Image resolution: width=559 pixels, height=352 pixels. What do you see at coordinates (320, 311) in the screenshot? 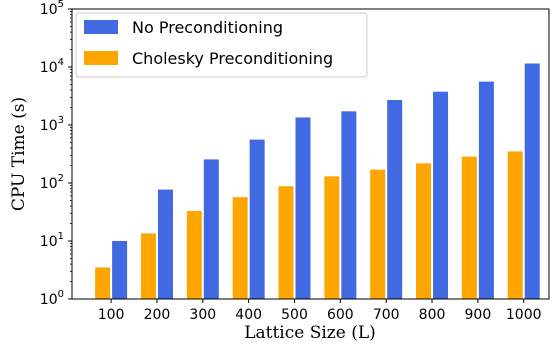
I see `x-axis: 100 200 300 400 500 600 700 800 900 1000` at bounding box center [320, 311].